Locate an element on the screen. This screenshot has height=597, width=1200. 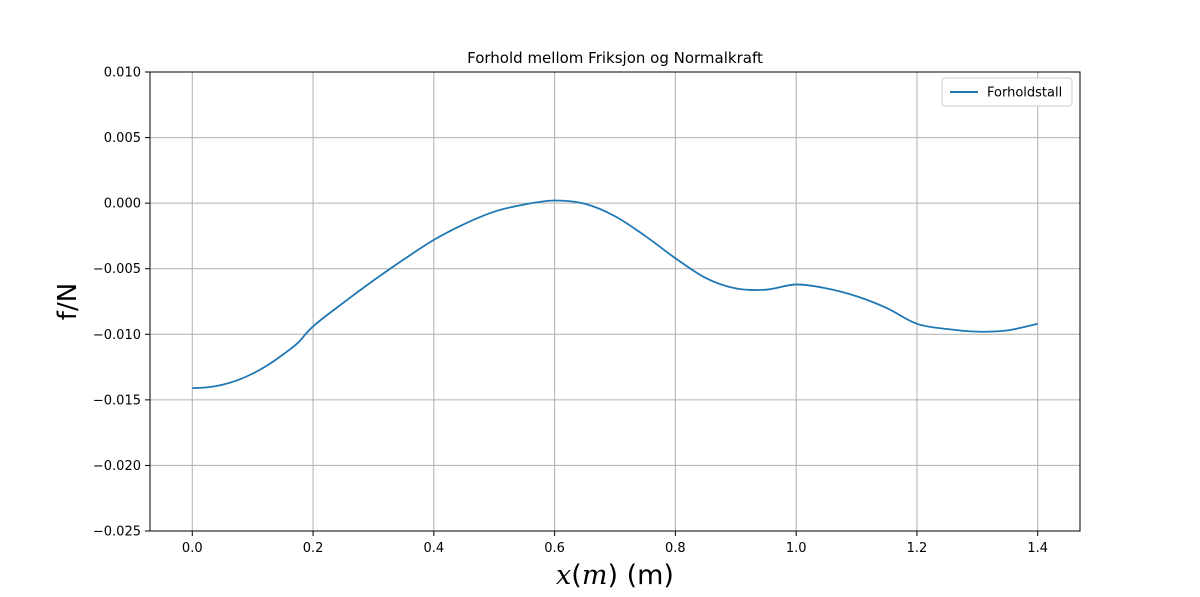
x-axis-label-open-paren: ( is located at coordinates (576, 575).